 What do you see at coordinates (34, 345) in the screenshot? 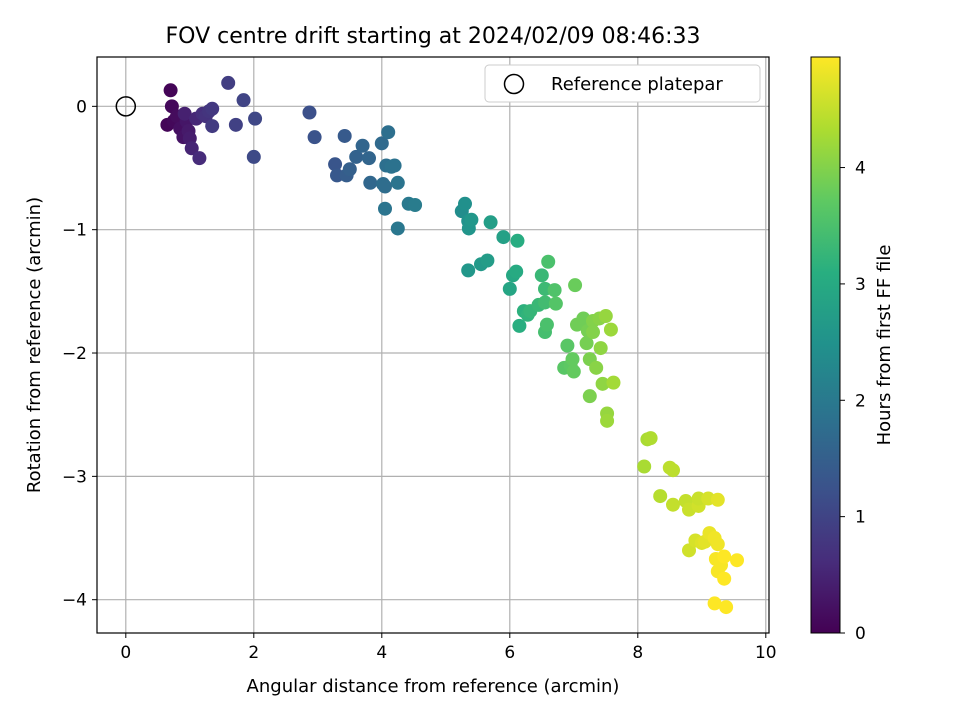
I see `y-axis-label: Rotation from reference (arcmin)` at bounding box center [34, 345].